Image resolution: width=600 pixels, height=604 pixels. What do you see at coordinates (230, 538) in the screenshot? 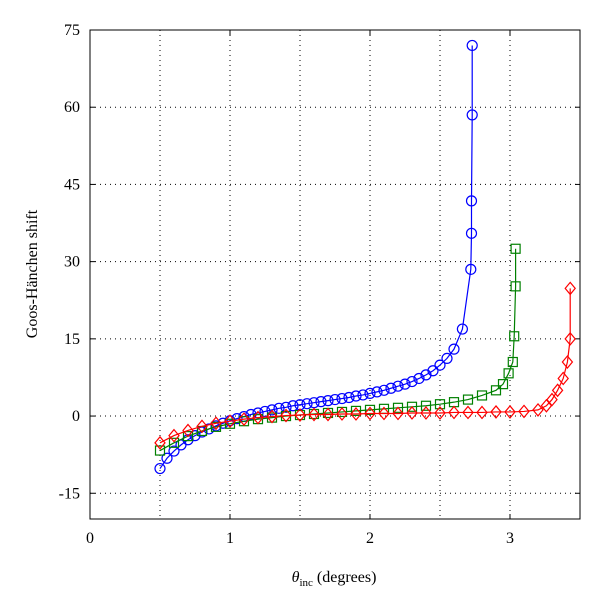
I see `x-tick-label: 1` at bounding box center [230, 538].